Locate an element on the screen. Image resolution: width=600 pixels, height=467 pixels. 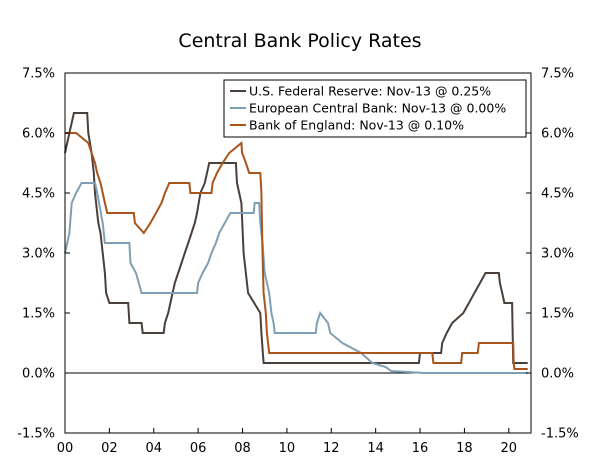
y-tick-label-left: 1.5% is located at coordinates (38, 314).